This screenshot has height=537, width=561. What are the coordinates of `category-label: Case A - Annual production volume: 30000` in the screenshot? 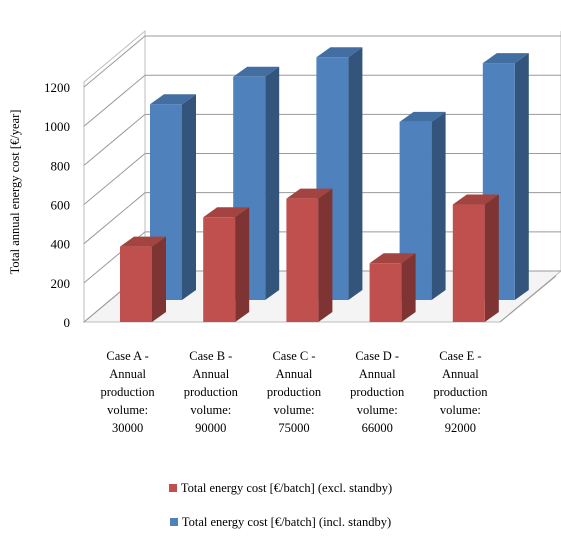 It's located at (128, 392).